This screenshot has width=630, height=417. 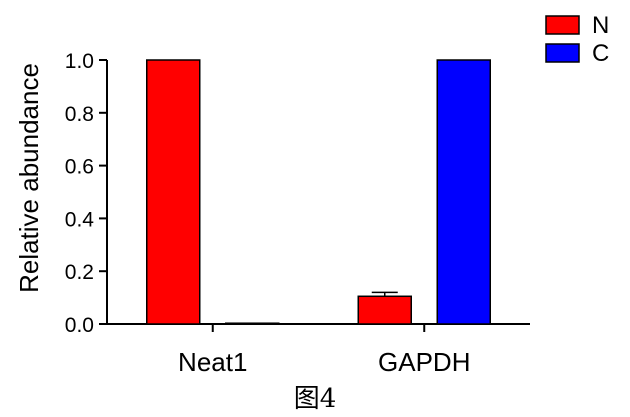 What do you see at coordinates (79, 114) in the screenshot?
I see `y-tick-label: 0.8` at bounding box center [79, 114].